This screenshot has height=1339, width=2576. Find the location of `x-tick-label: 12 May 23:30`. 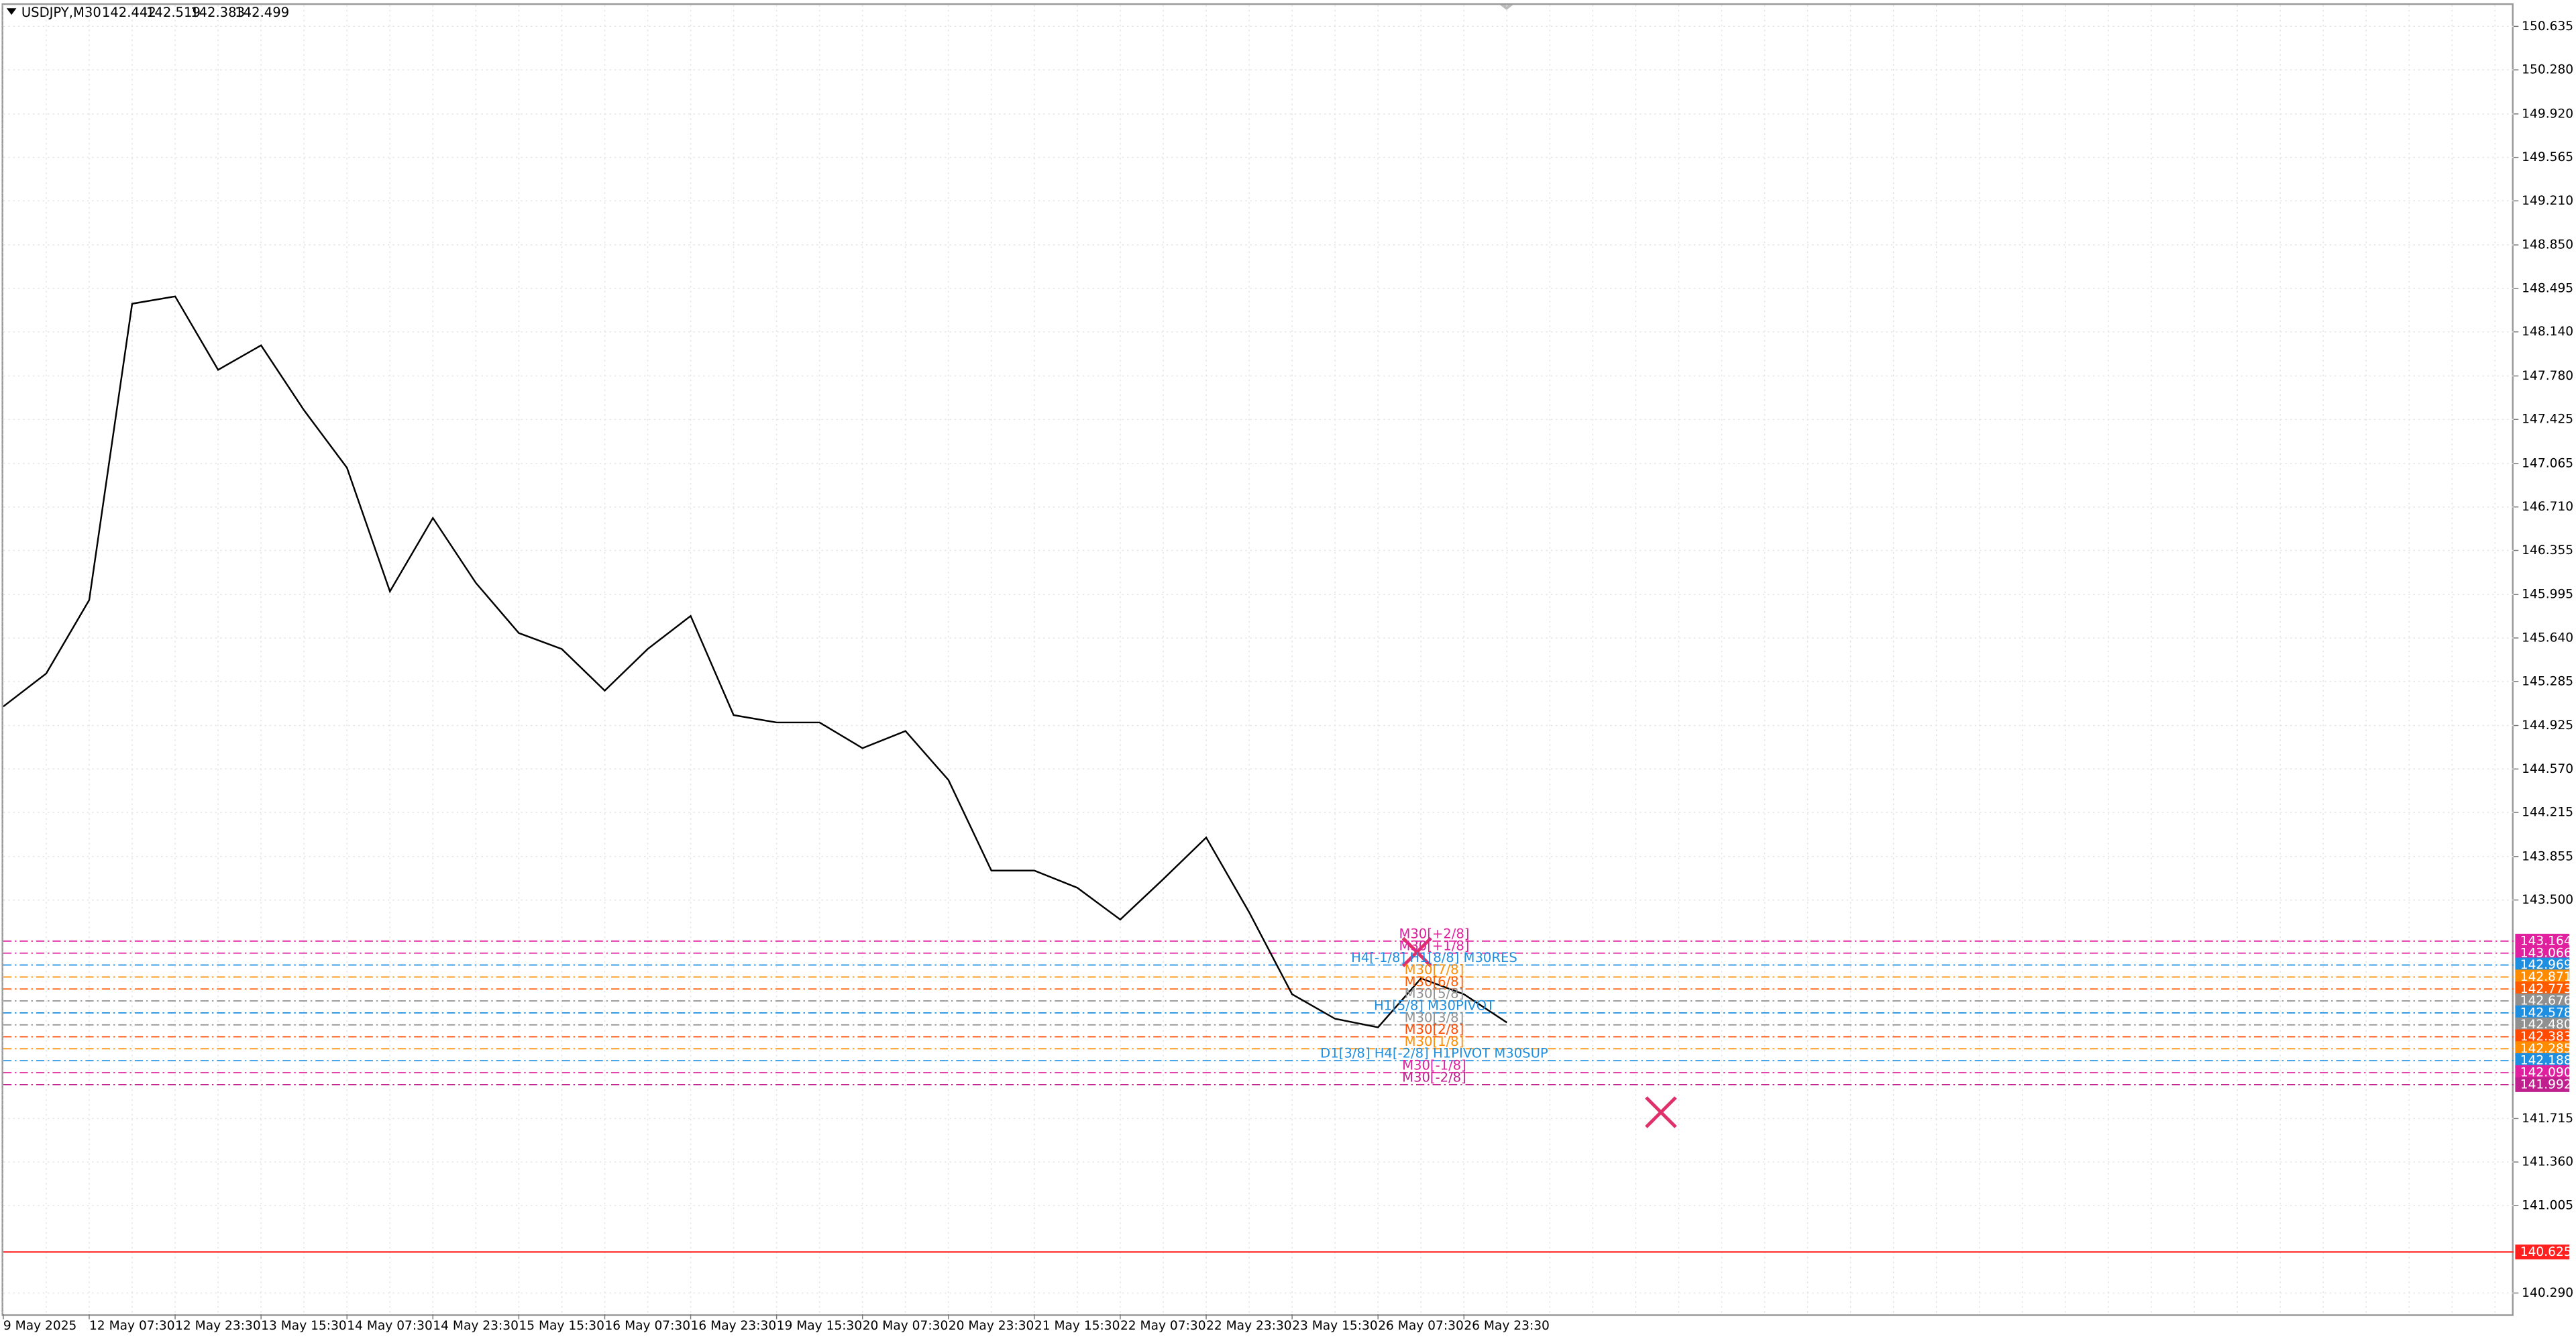

x-tick-label: 12 May 23:30 is located at coordinates (218, 1326).